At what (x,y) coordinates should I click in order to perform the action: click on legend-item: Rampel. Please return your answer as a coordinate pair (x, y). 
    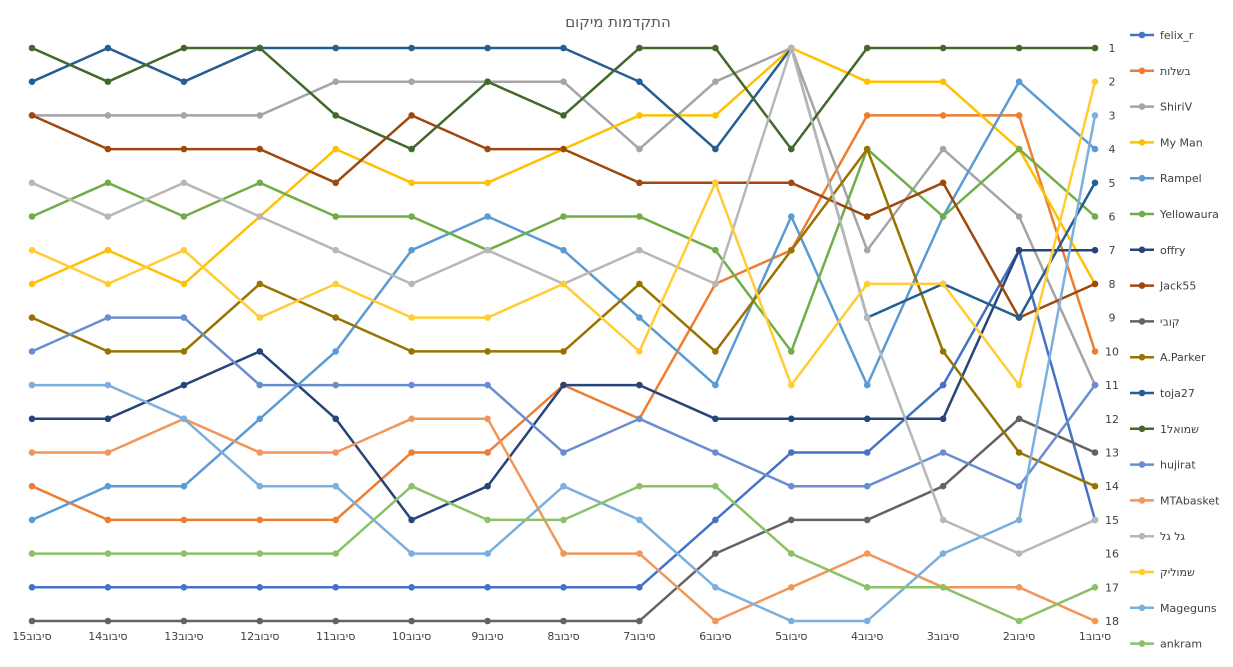
    Looking at the image, I should click on (1166, 178).